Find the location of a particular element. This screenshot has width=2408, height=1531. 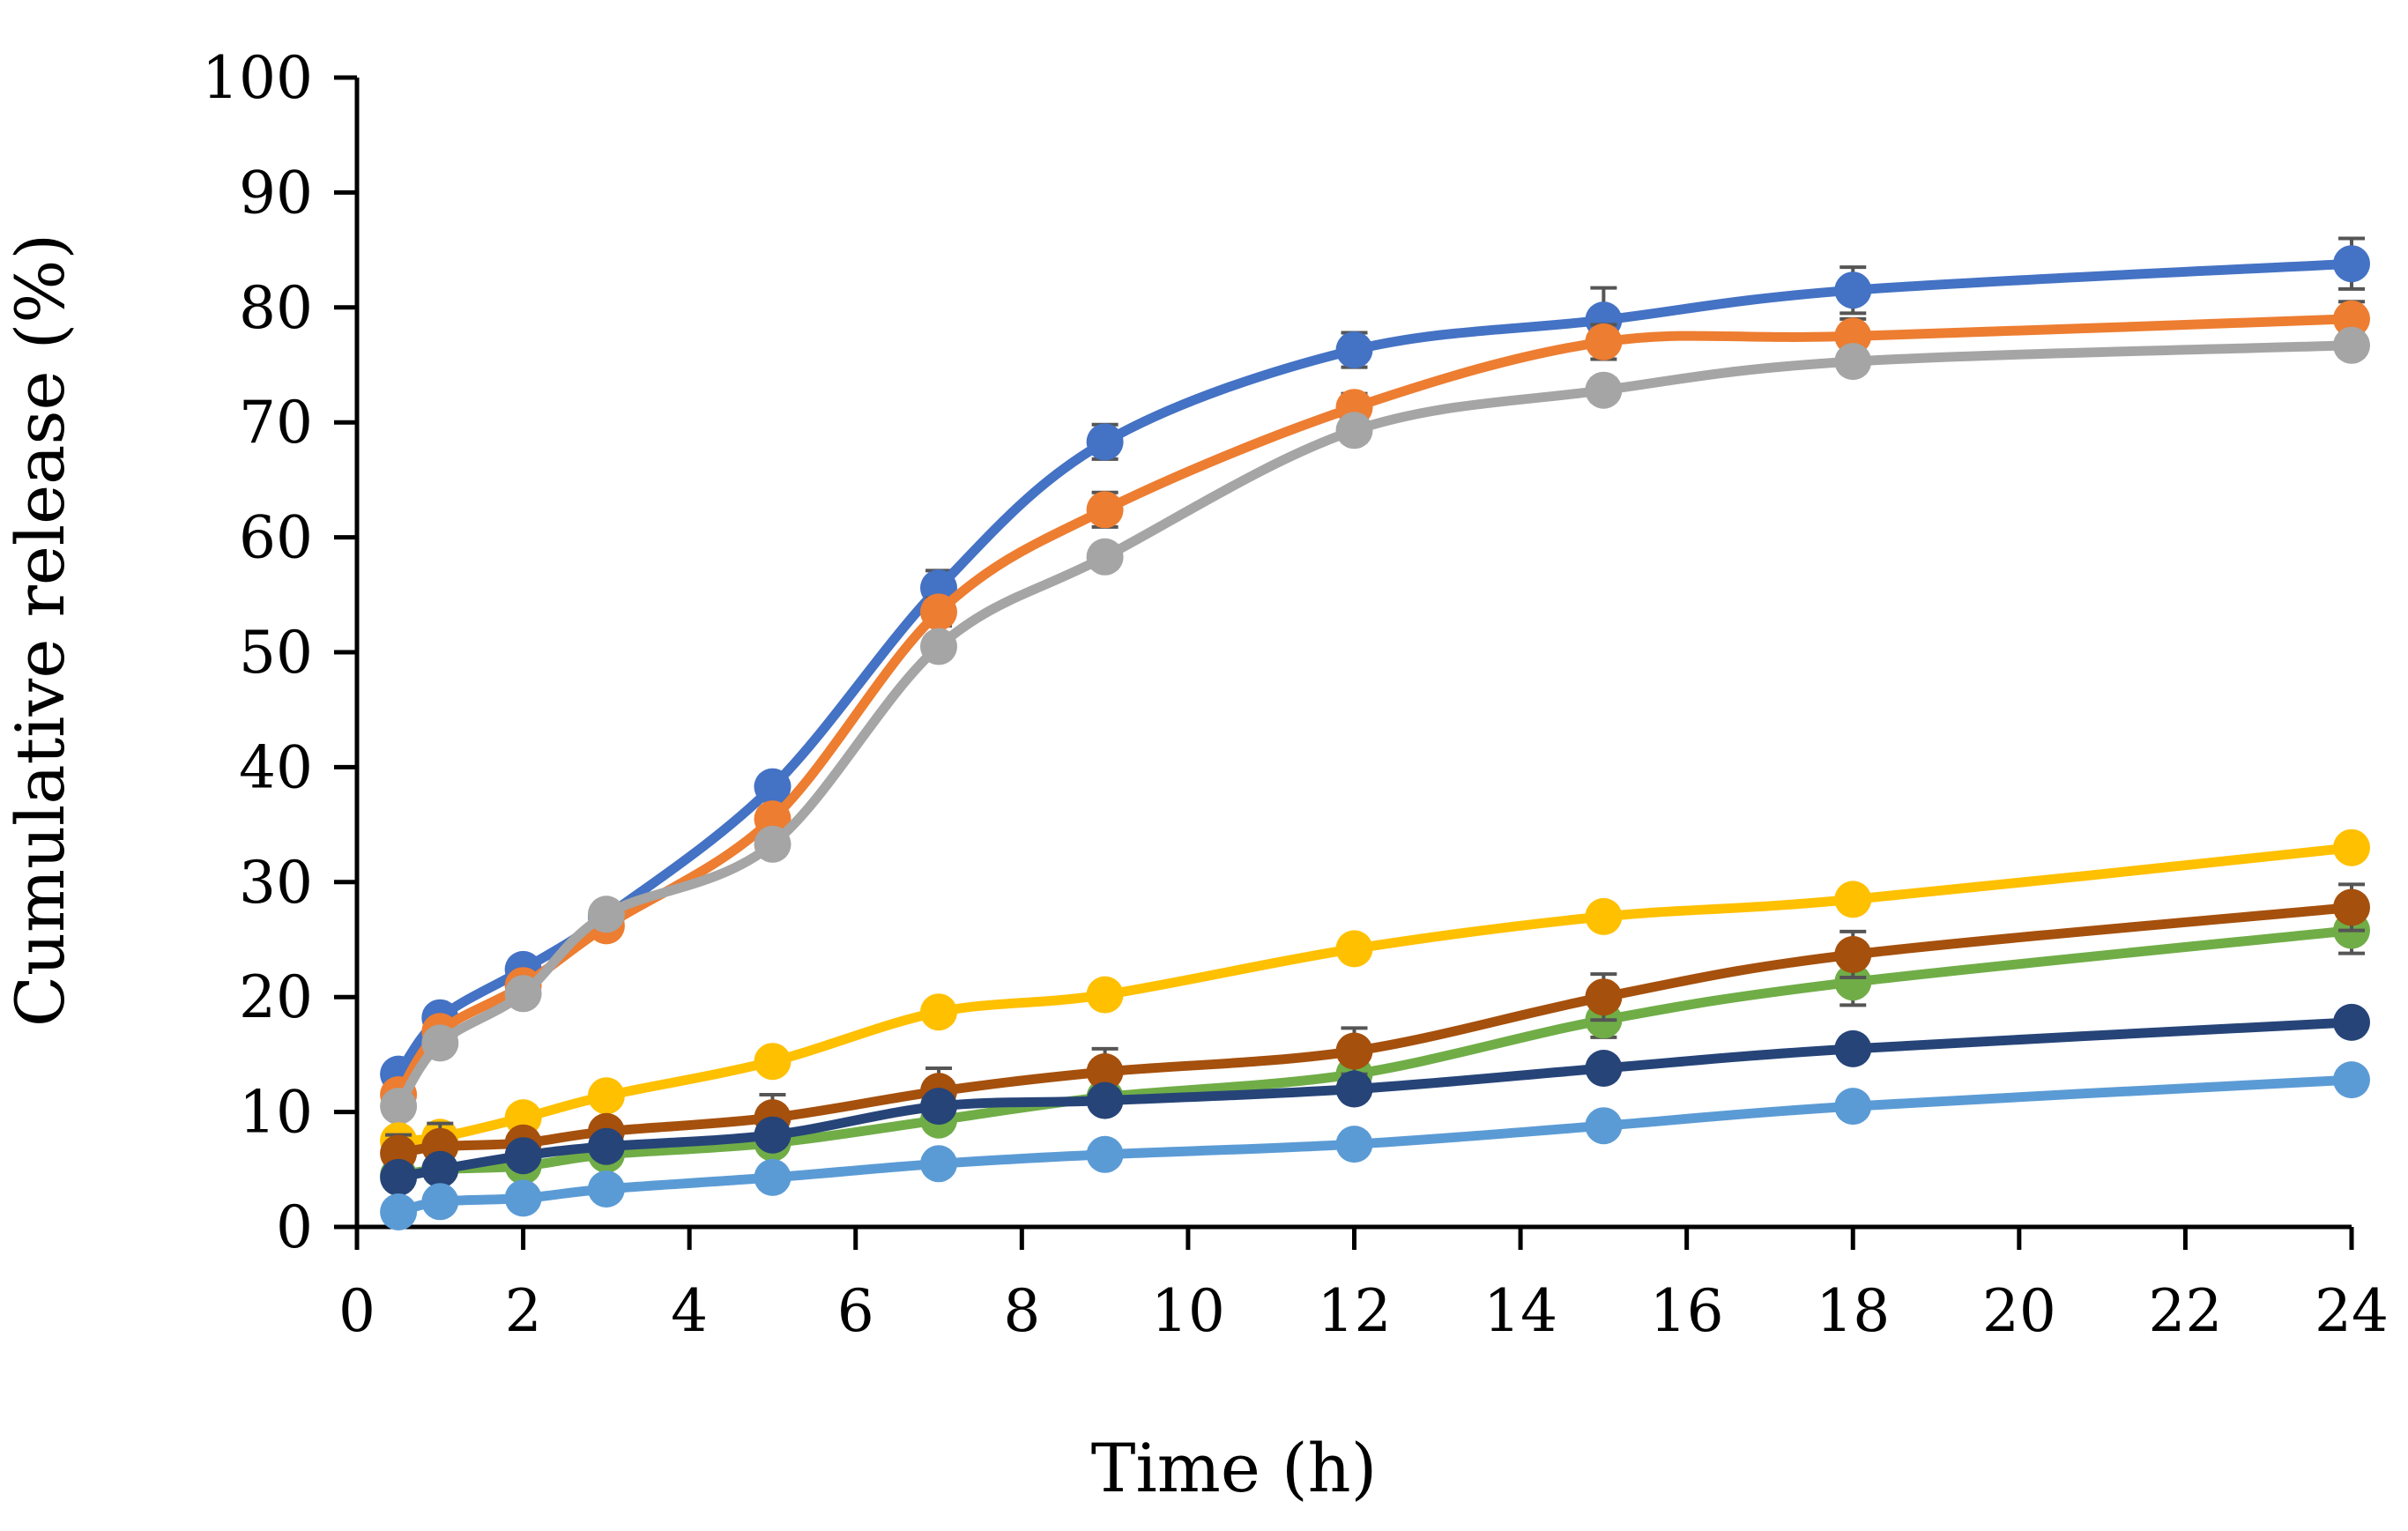

x-tick-label: 22 is located at coordinates (2185, 1311).